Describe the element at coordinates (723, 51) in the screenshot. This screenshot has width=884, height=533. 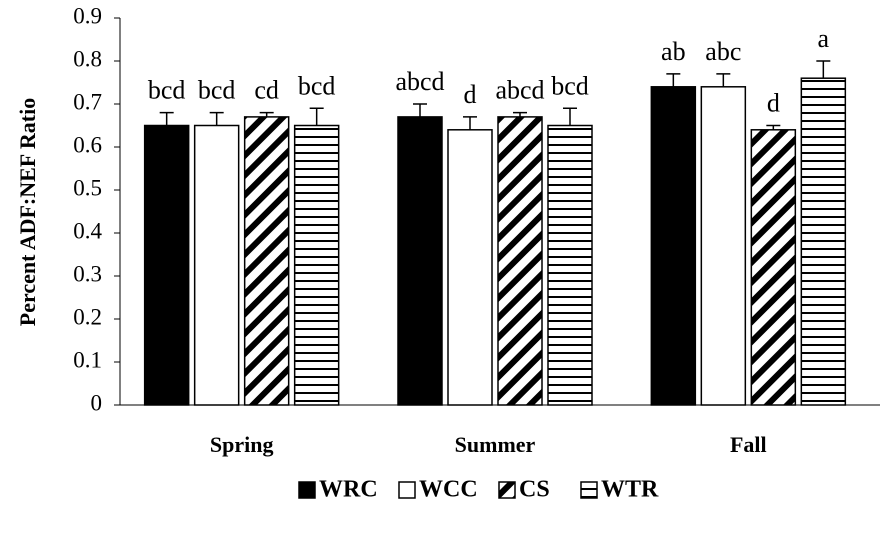
I see `significance-letter: abc` at that location.